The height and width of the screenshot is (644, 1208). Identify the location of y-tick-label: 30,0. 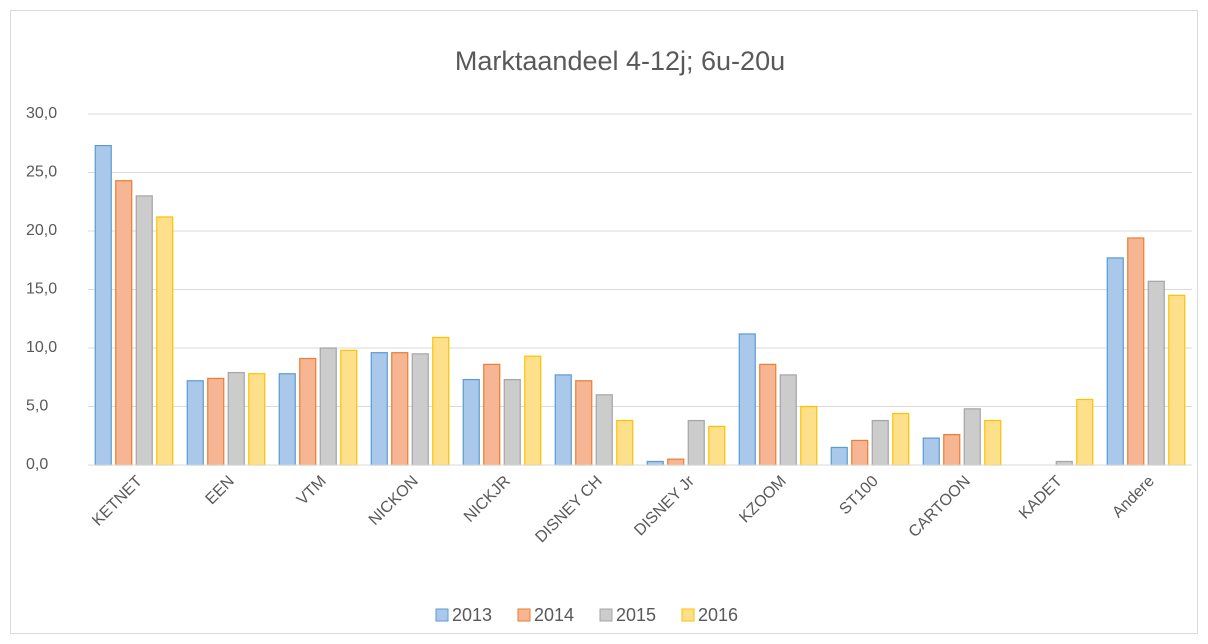
(41, 113).